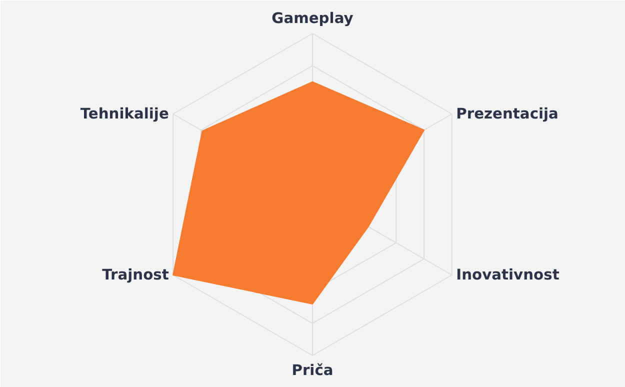 The width and height of the screenshot is (625, 387). I want to click on spoke-label: Gameplay, so click(313, 19).